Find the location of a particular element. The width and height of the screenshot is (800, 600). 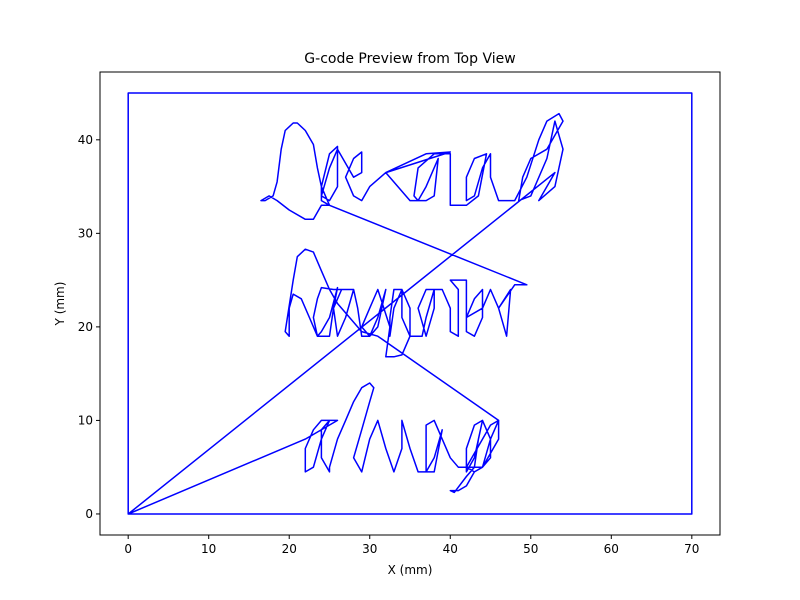

x-tick-label: 10 is located at coordinates (208, 549).